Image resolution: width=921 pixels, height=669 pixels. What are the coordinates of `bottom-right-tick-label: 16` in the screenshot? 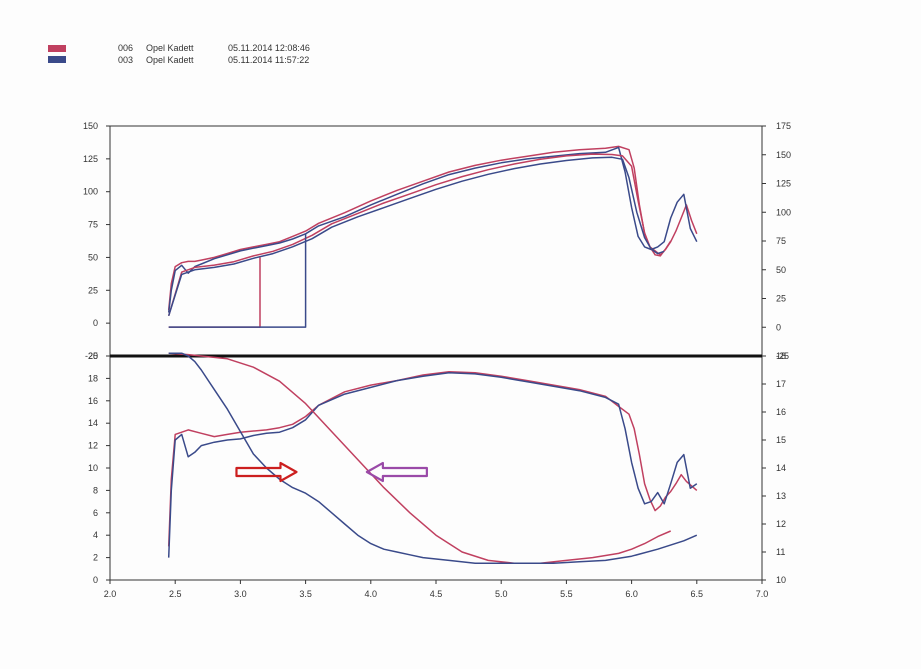 It's located at (781, 412).